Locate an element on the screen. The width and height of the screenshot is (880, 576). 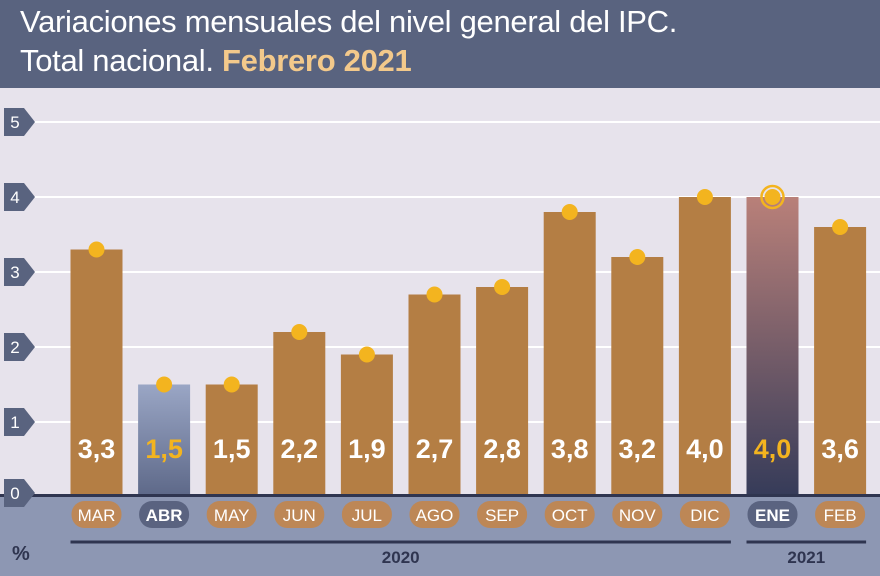
marker-jun is located at coordinates (299, 332).